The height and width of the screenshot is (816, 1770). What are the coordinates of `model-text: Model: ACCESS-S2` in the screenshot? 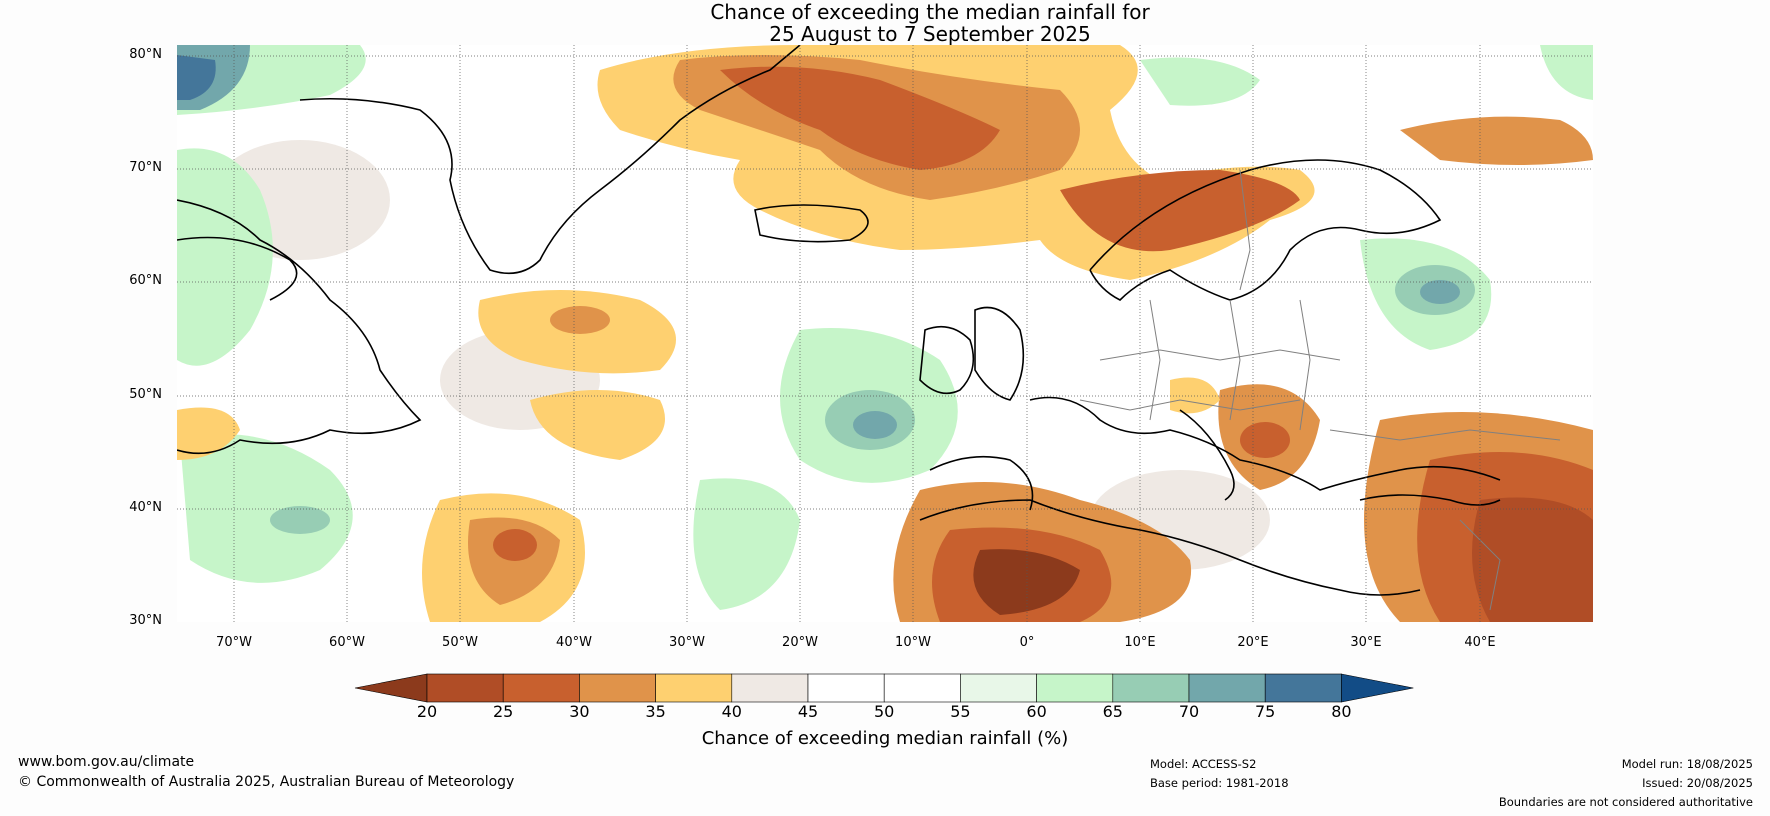 It's located at (1203, 764).